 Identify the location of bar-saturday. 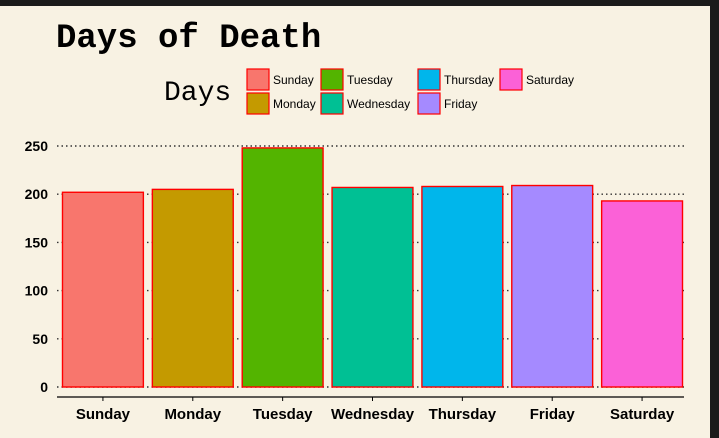
(642, 294).